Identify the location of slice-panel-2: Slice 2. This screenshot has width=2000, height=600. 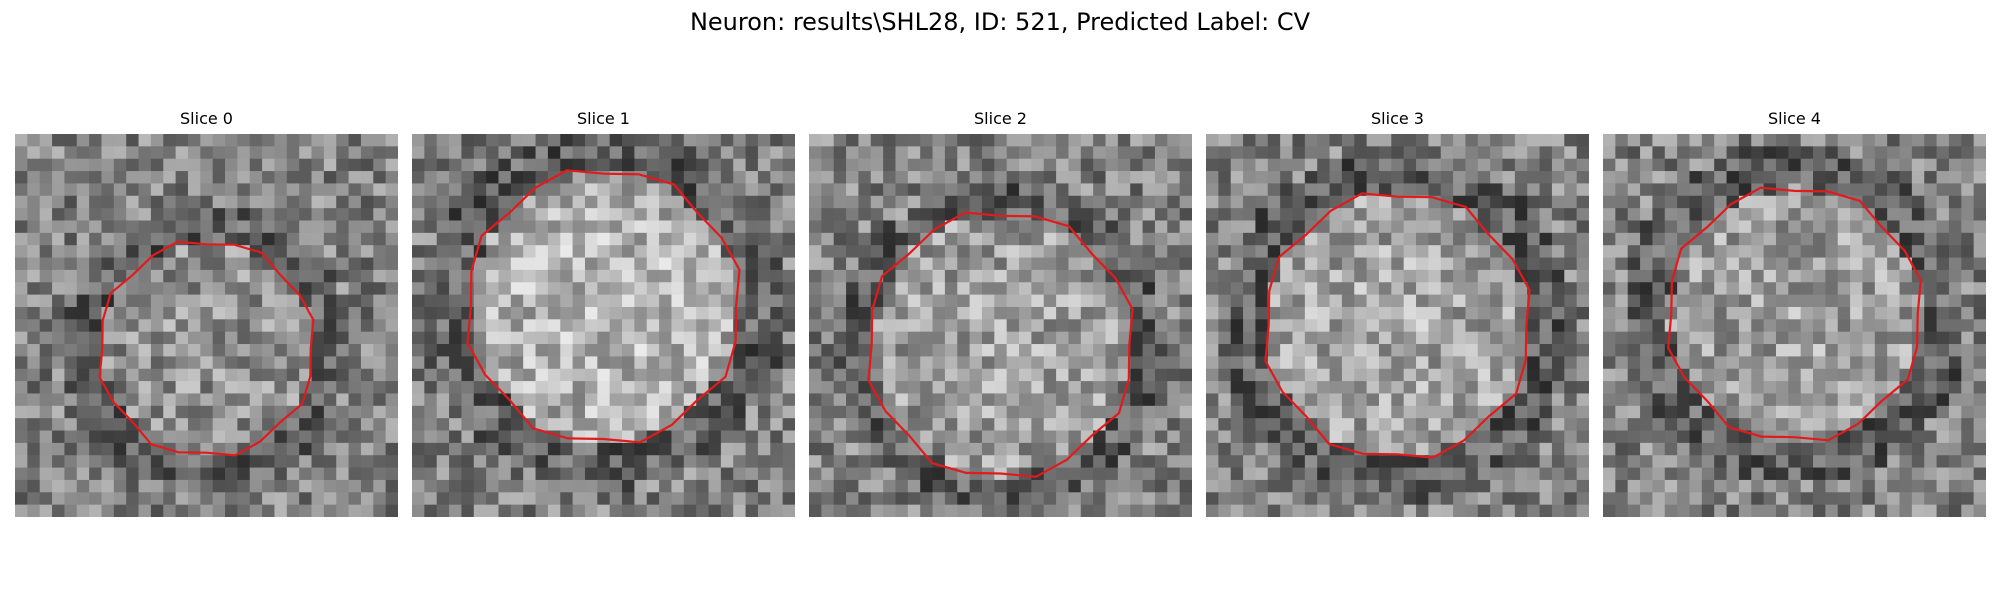
(1000, 310).